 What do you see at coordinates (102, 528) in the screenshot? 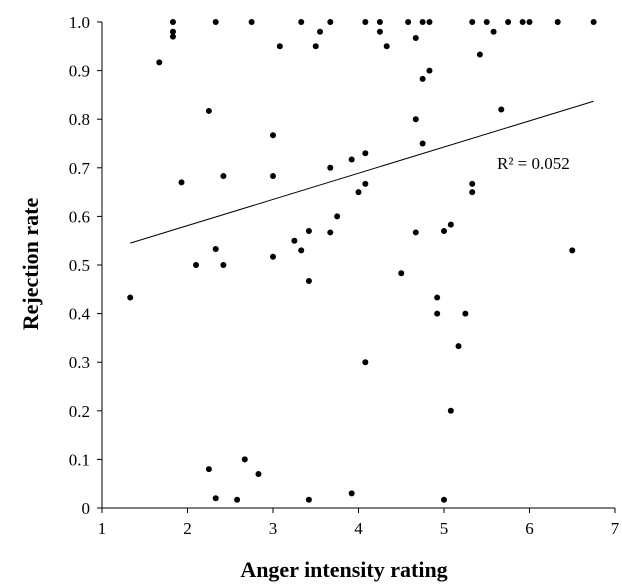
I see `x-tick-label: 1` at bounding box center [102, 528].